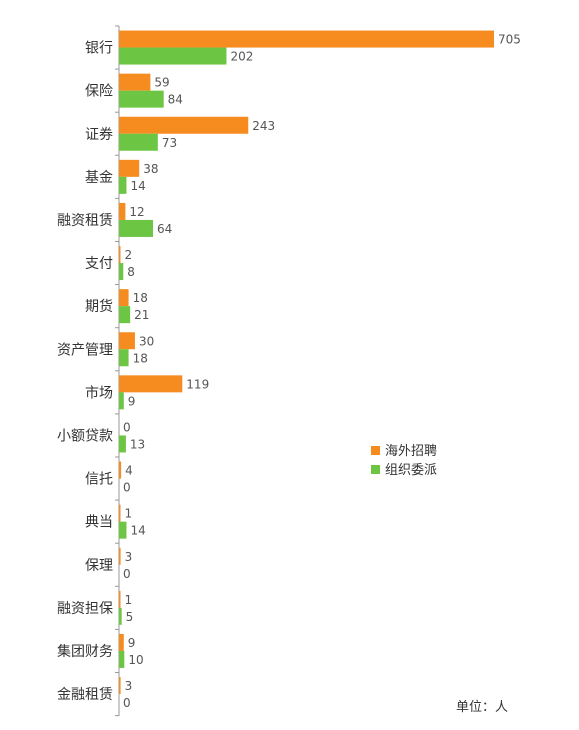 Image resolution: width=579 pixels, height=730 pixels. What do you see at coordinates (404, 461) in the screenshot?
I see `legend: 海外招聘 组织委派` at bounding box center [404, 461].